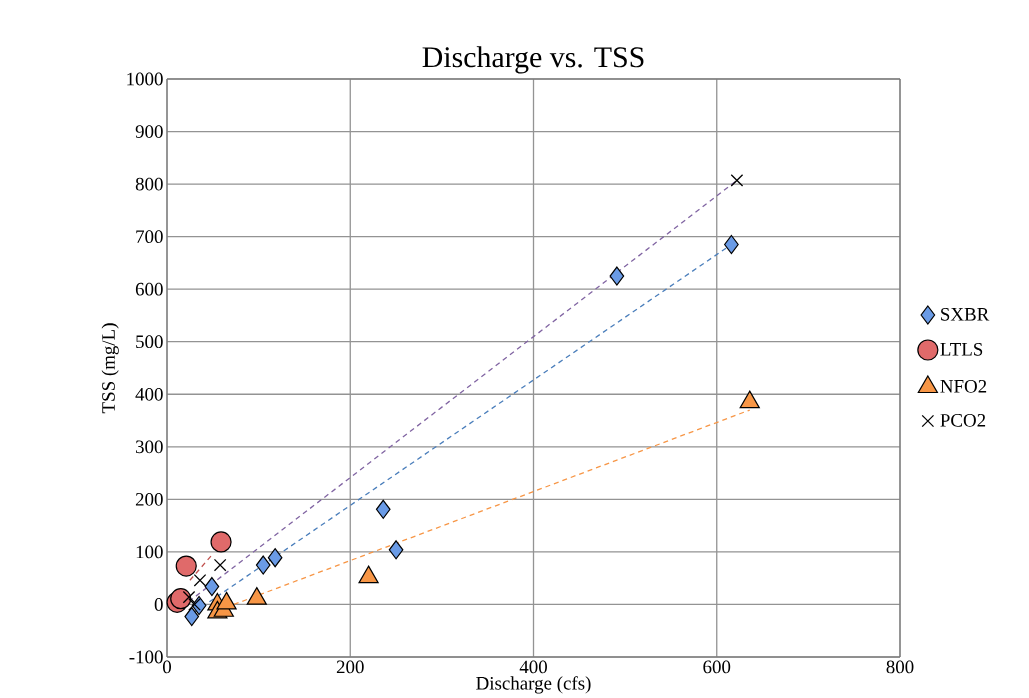  Describe the element at coordinates (158, 604) in the screenshot. I see `y-tick-label: 0` at that location.